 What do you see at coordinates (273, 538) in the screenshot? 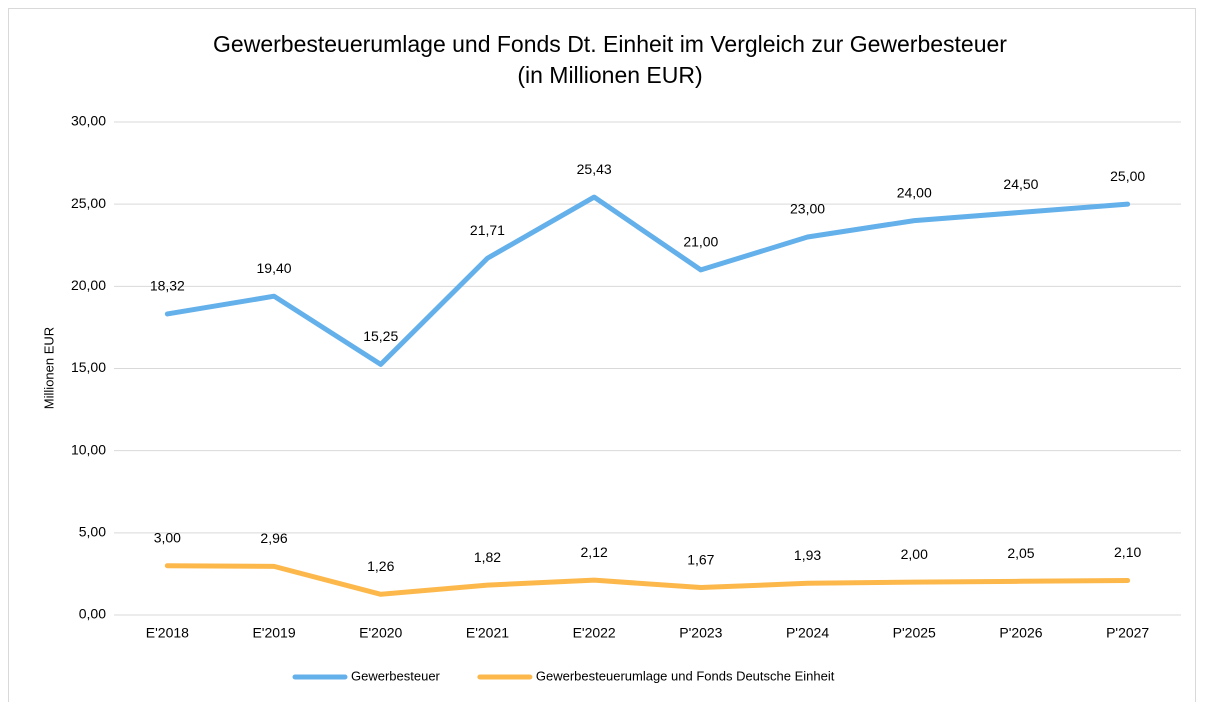
I see `data-label: 2,96` at bounding box center [273, 538].